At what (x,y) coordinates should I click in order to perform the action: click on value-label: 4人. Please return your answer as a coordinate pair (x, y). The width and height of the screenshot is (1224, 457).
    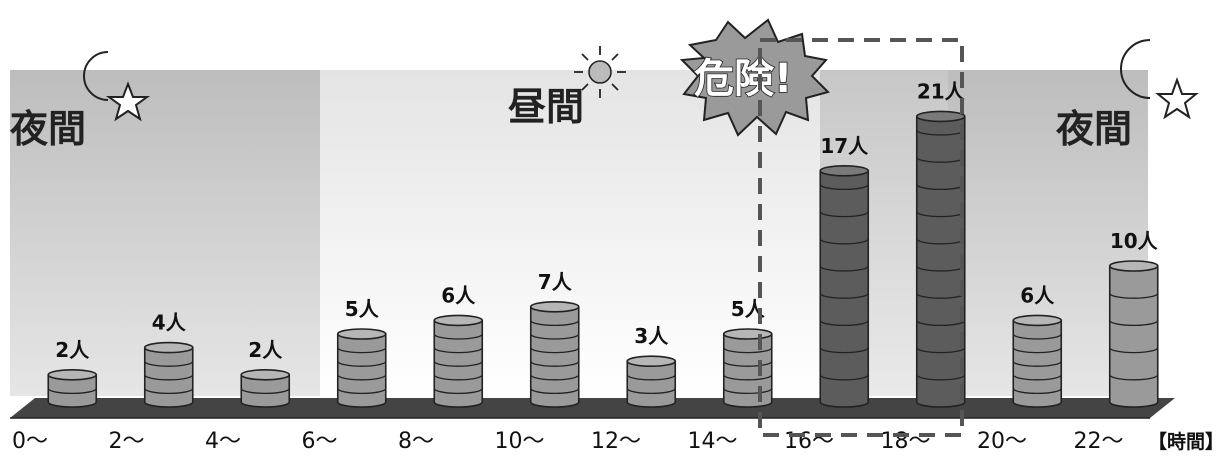
    Looking at the image, I should click on (169, 323).